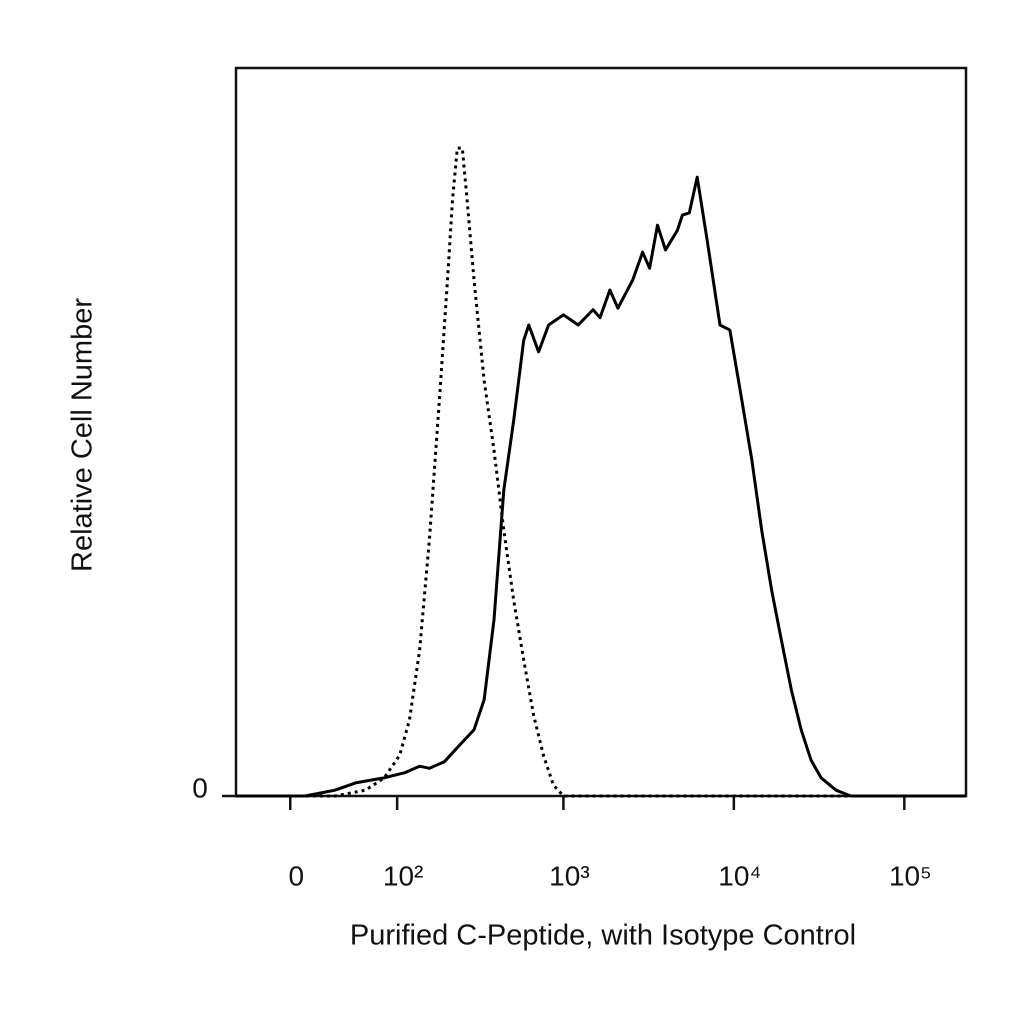  I want to click on x-tick-label: 10³, so click(569, 875).